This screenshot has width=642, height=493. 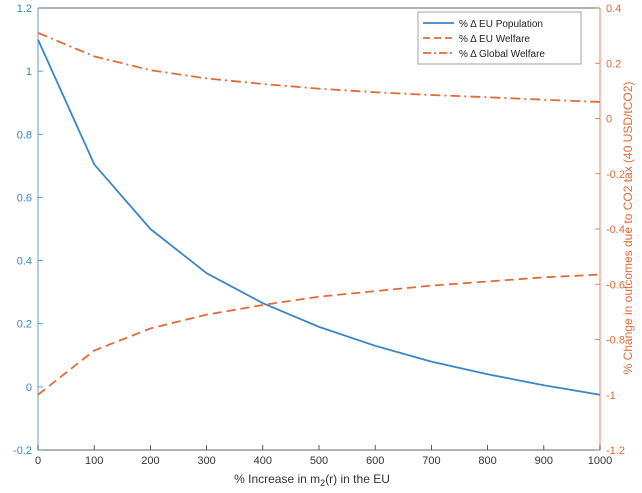 What do you see at coordinates (319, 461) in the screenshot?
I see `x-tick-label: 500` at bounding box center [319, 461].